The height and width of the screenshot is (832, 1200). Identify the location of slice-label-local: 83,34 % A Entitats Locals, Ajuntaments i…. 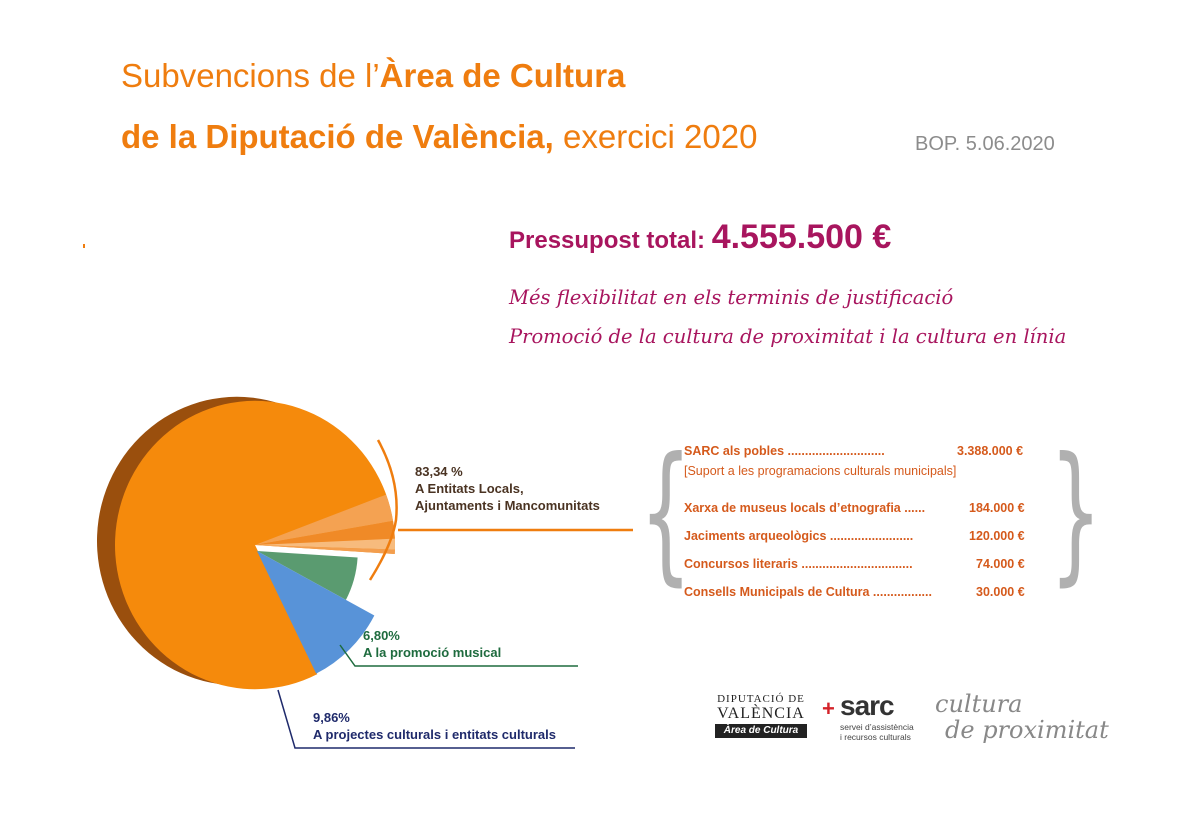
(507, 488).